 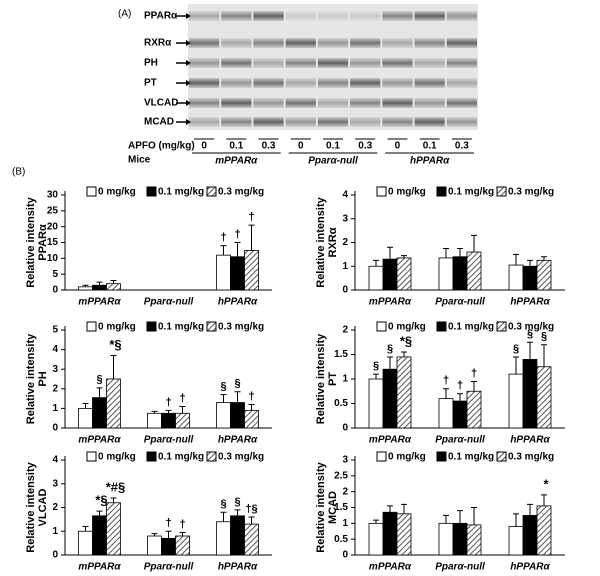 What do you see at coordinates (345, 218) in the screenshot?
I see `y-tick-label: 3` at bounding box center [345, 218].